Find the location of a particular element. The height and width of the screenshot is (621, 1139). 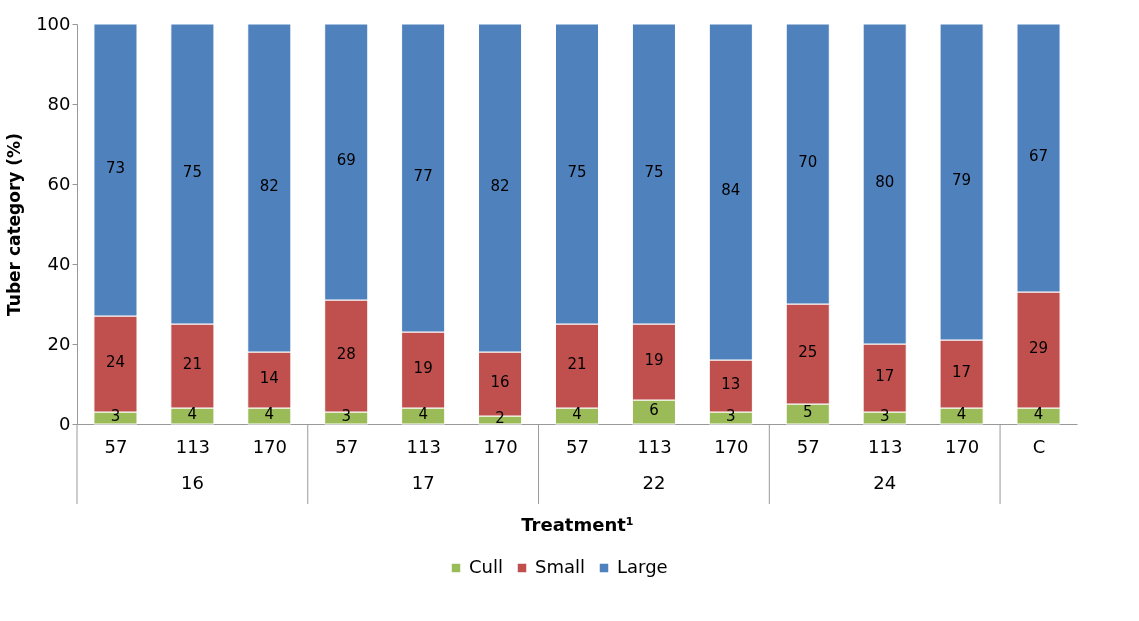

y-tick-label: 20 is located at coordinates (59, 343).